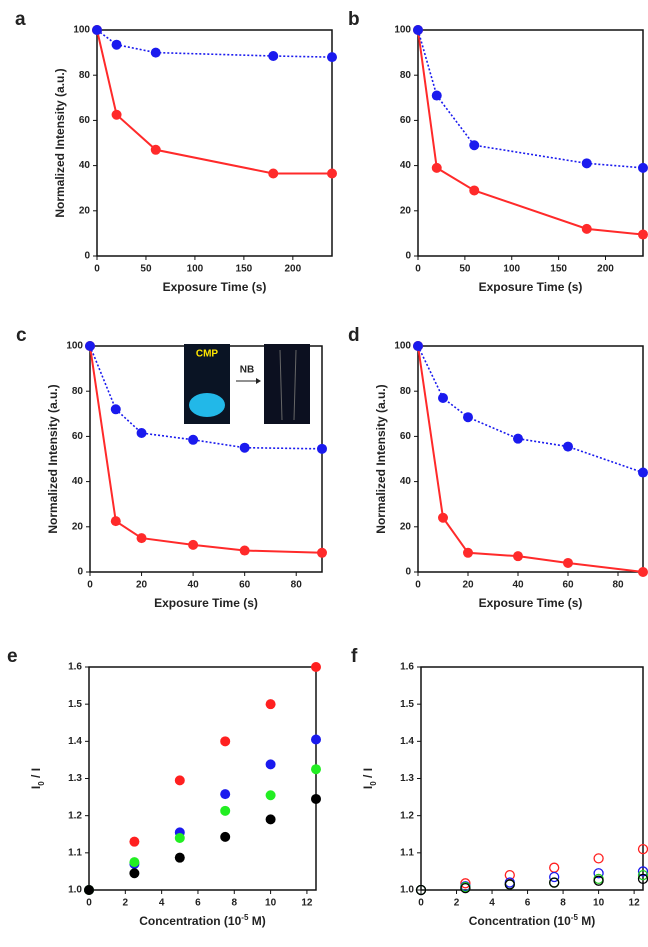 The width and height of the screenshot is (648, 947). What do you see at coordinates (281, 385) in the screenshot?
I see `inset-tube` at bounding box center [281, 385].